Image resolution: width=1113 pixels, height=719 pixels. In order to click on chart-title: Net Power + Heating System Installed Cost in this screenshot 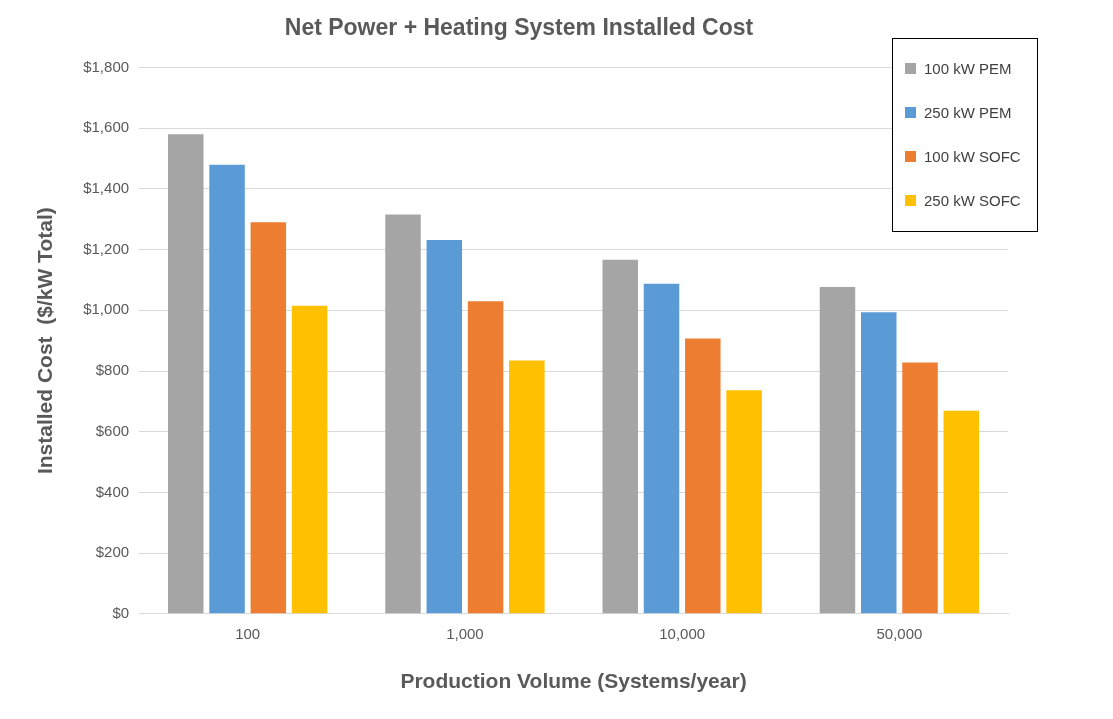, I will do `click(519, 27)`.